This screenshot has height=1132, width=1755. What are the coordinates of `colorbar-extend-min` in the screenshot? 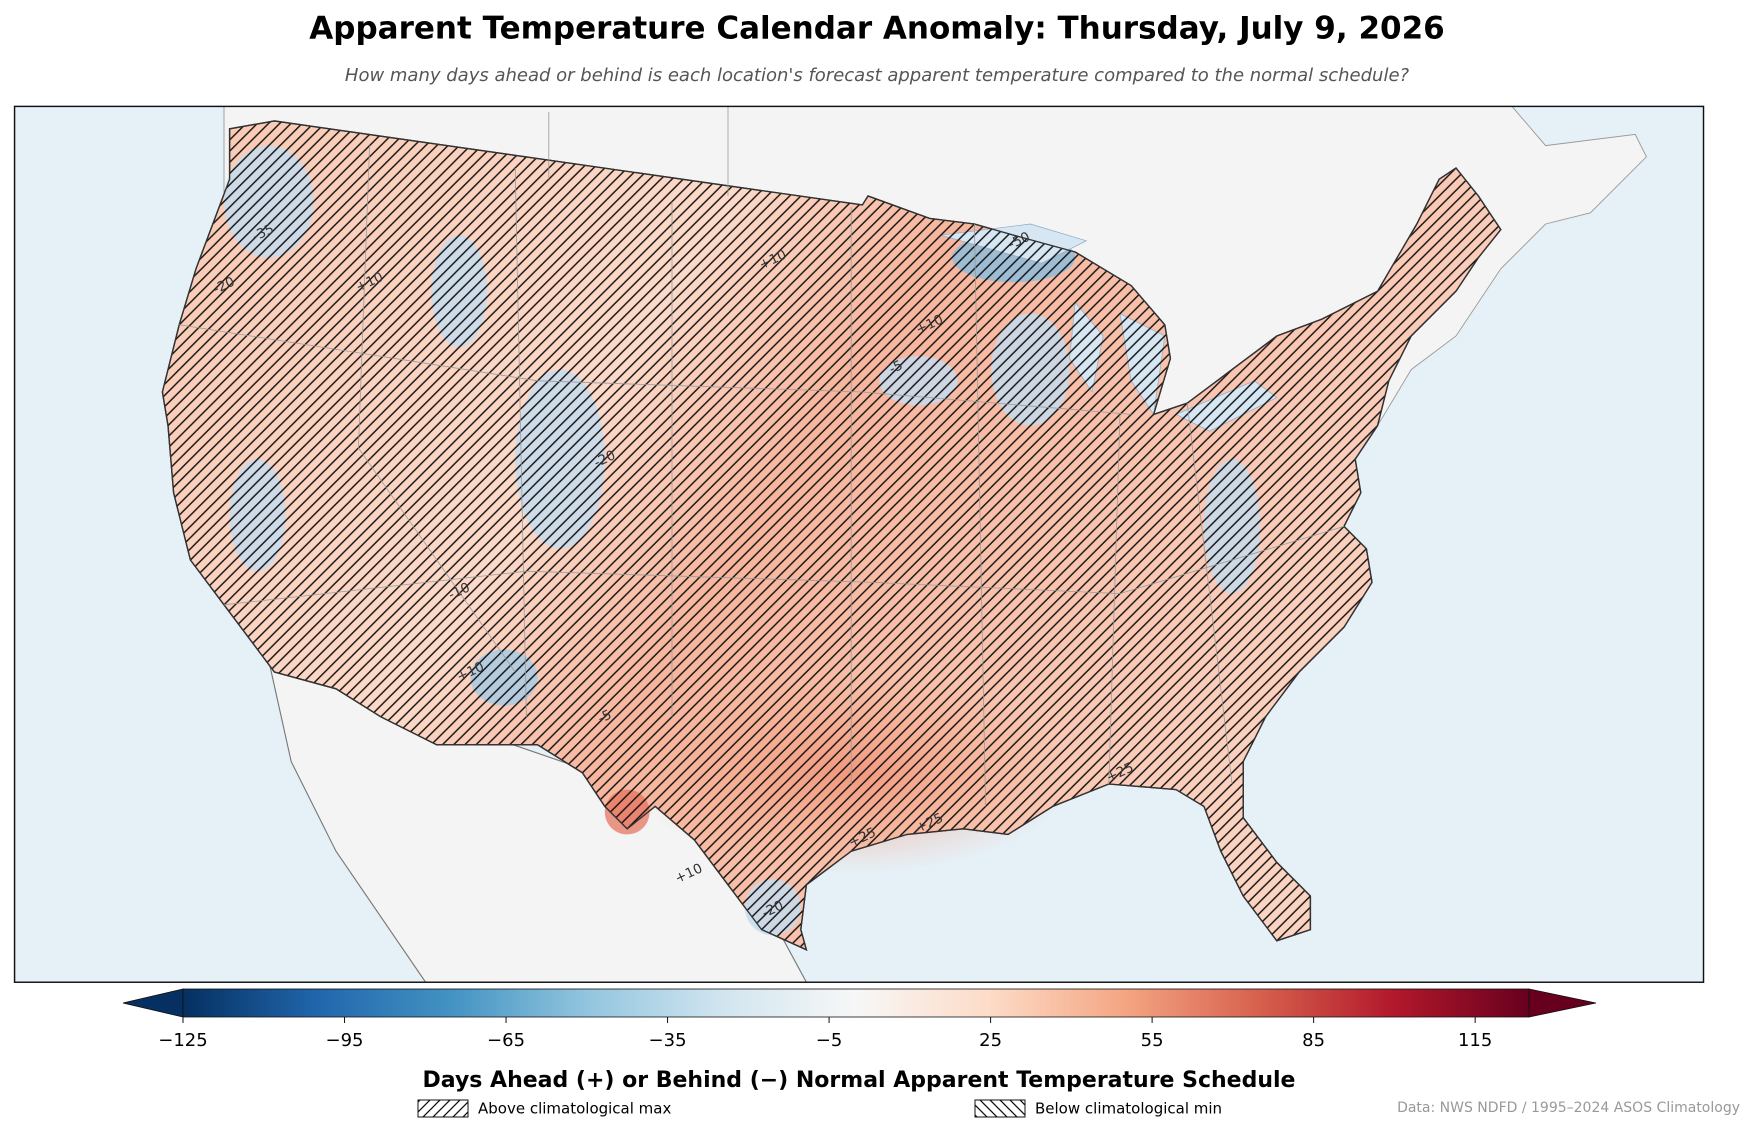 It's located at (153, 1003).